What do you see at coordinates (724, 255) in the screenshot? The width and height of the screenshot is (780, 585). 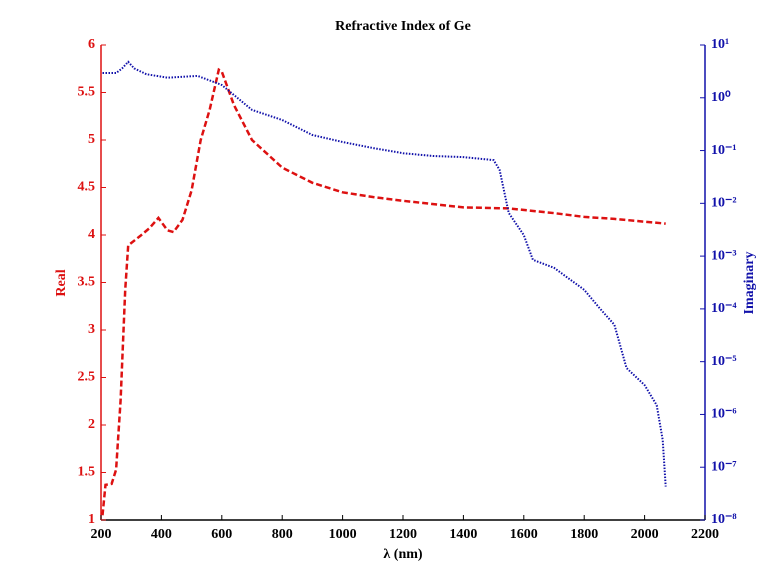 I see `y2-tick-label: 10⁻³` at bounding box center [724, 255].